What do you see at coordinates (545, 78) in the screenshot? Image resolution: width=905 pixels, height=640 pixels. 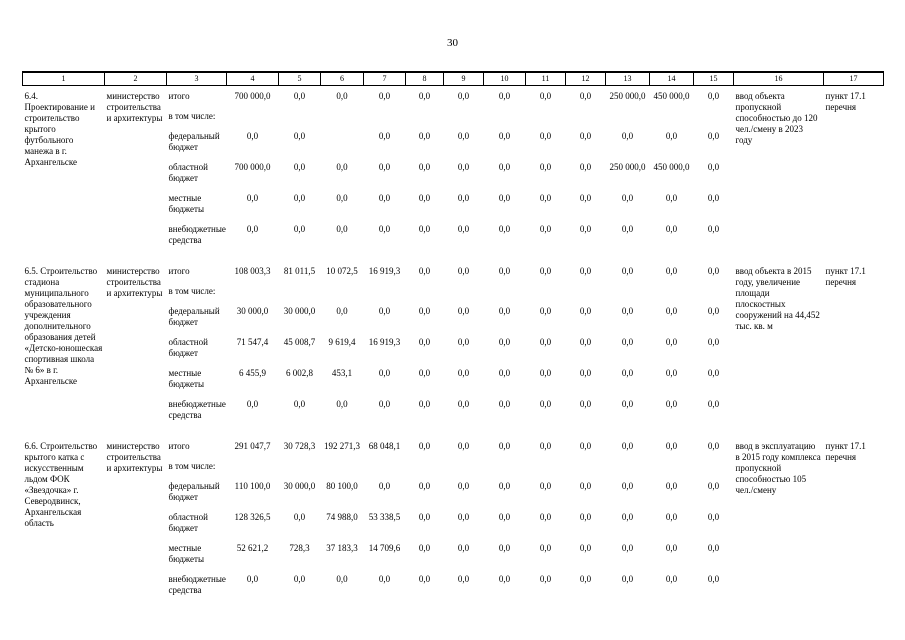 I see `column-number-header: 11` at bounding box center [545, 78].